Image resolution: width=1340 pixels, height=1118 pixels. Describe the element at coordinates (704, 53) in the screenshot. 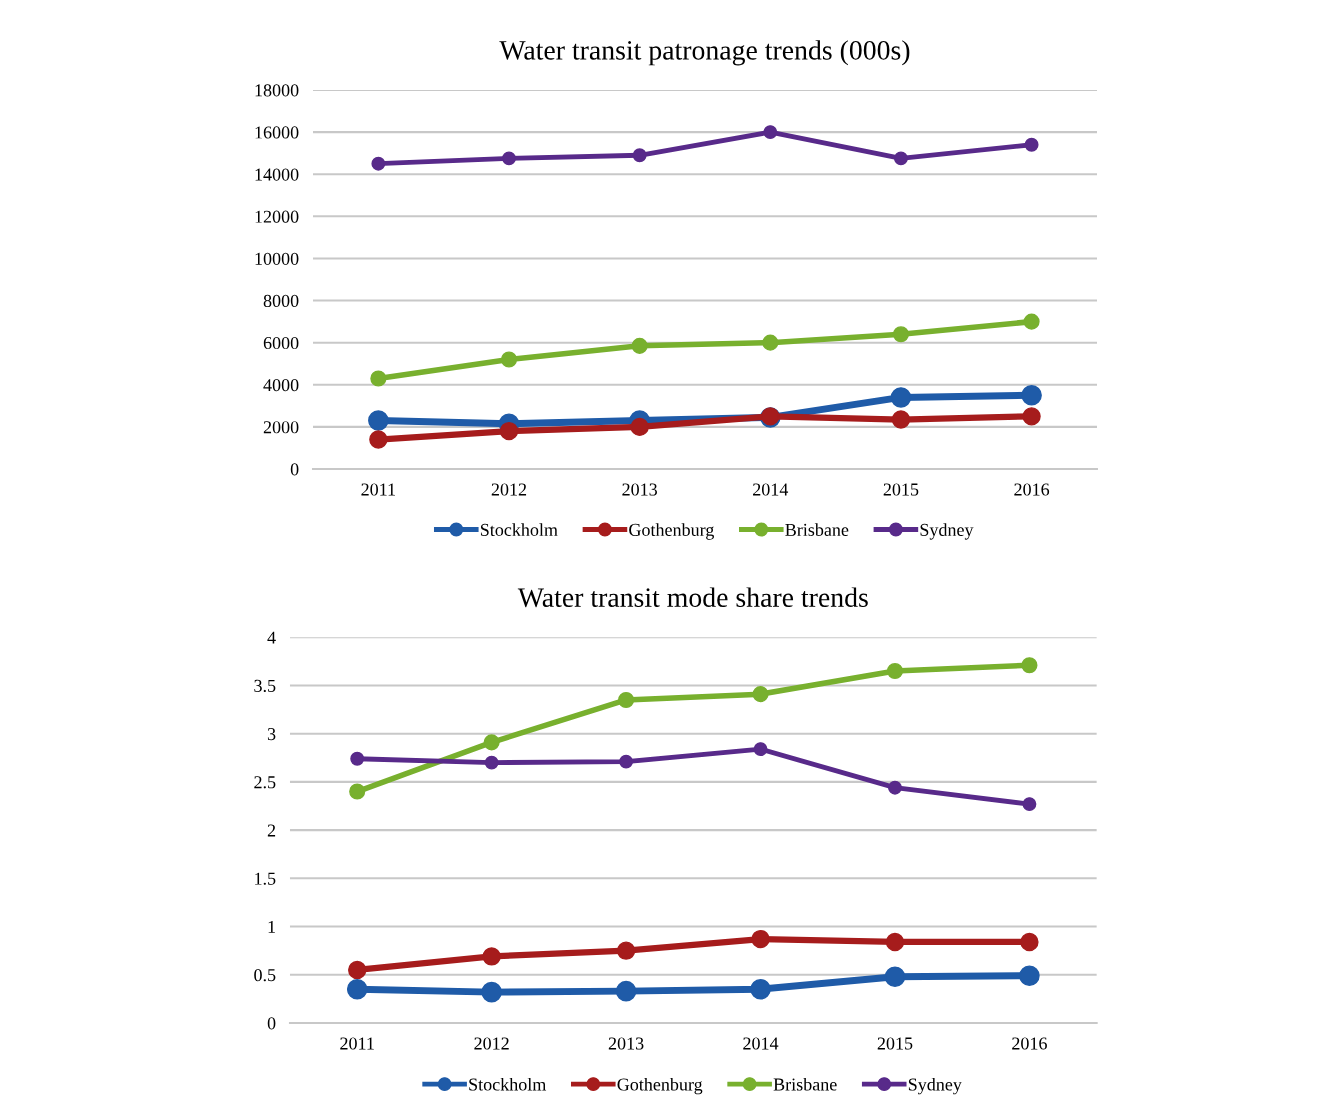

I see `chart-title: Water transit patronage trends (000s)` at that location.